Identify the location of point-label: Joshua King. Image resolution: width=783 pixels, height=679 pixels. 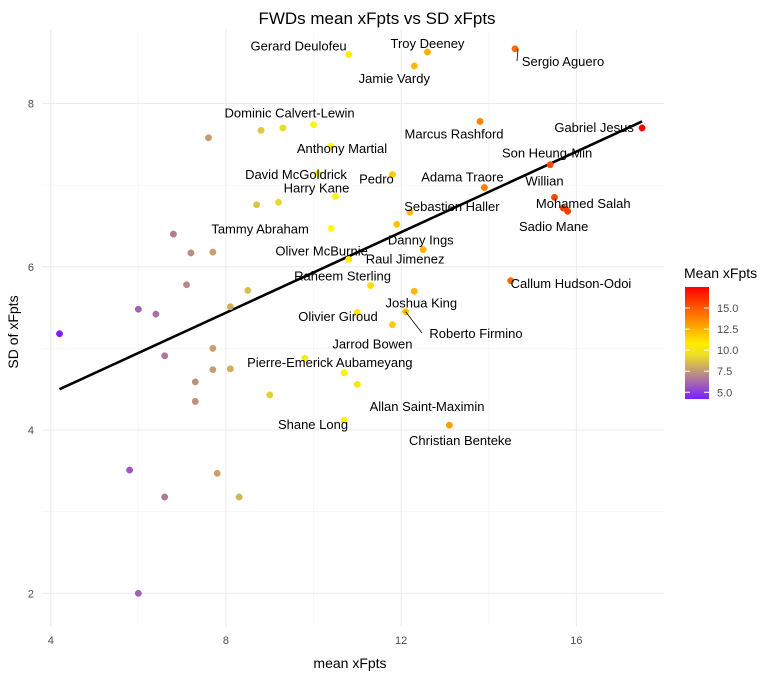
(422, 302).